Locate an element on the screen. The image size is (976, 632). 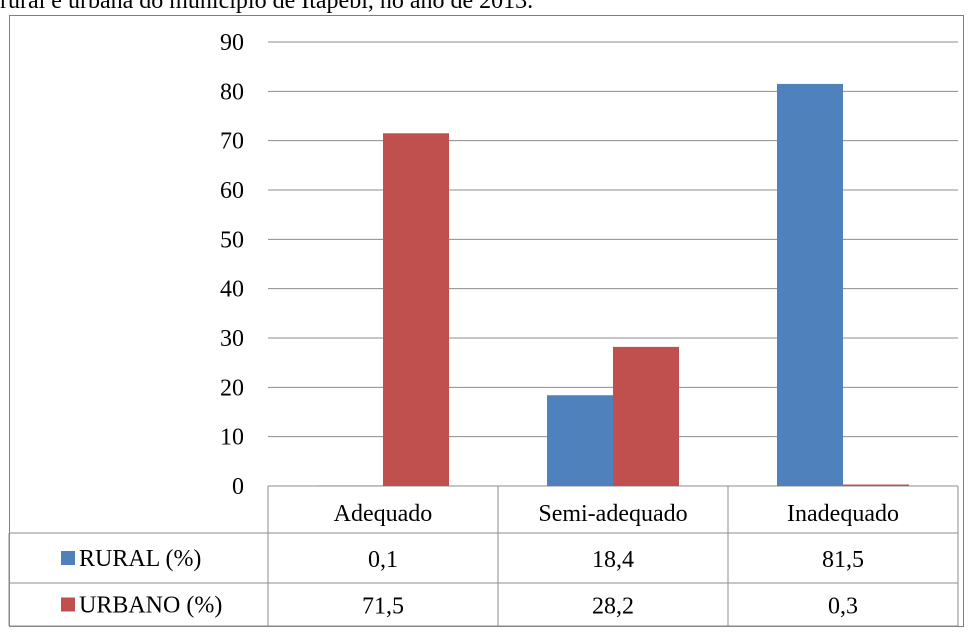
y-tick-label-7: 70 is located at coordinates (232, 142).